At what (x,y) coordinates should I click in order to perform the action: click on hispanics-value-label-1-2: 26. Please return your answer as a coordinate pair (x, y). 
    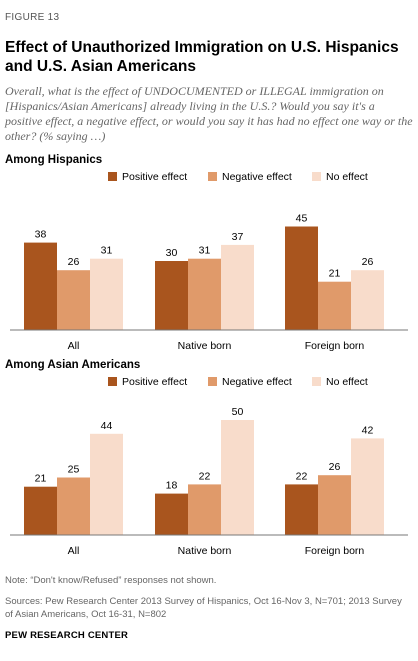
    Looking at the image, I should click on (74, 262).